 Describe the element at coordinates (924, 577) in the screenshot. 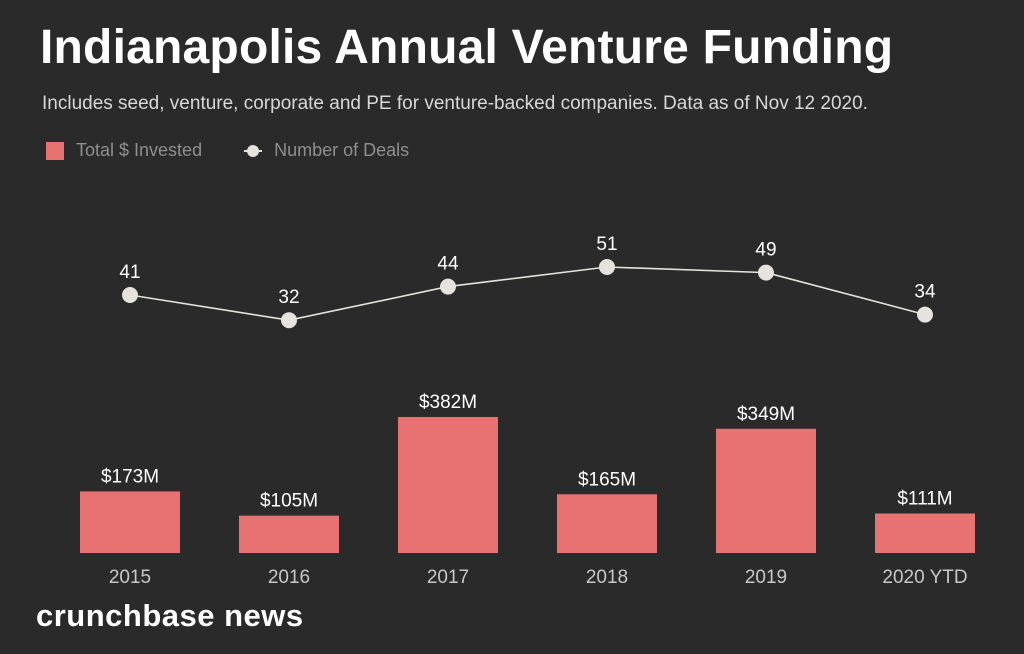

I see `x-tick-label-5: 2020 YTD` at that location.